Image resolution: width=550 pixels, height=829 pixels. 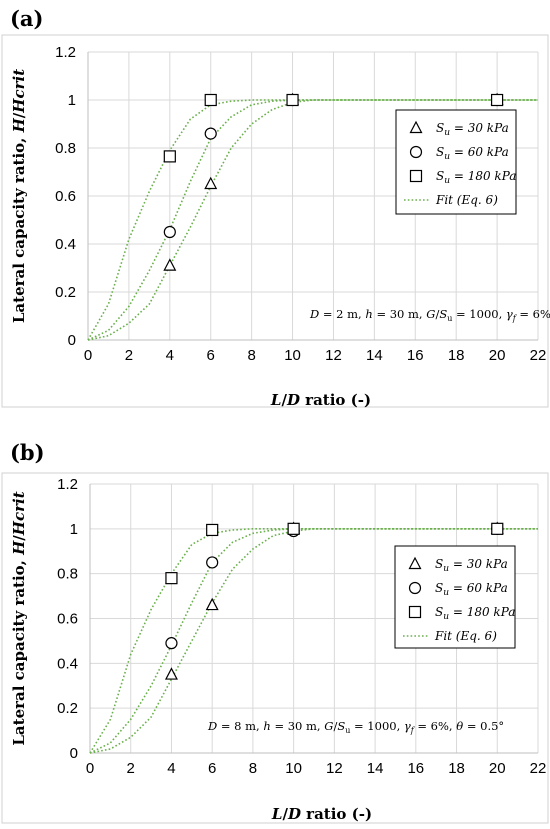 What do you see at coordinates (27, 452) in the screenshot?
I see `panel-label-b: (b)` at bounding box center [27, 452].